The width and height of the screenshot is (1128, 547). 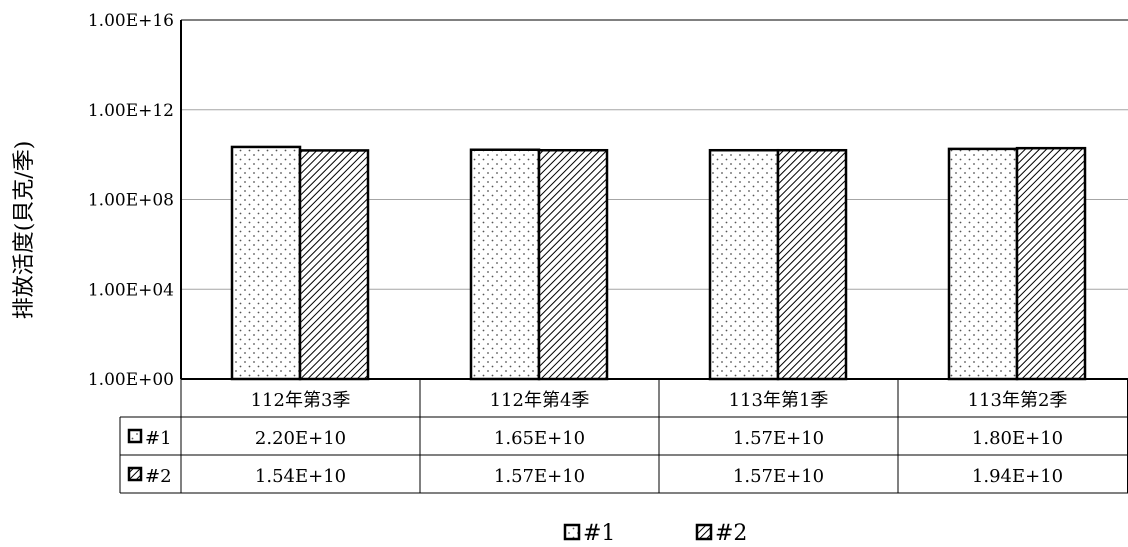 I want to click on data-label-series1-2: 1.65E+10, so click(x=539, y=438).